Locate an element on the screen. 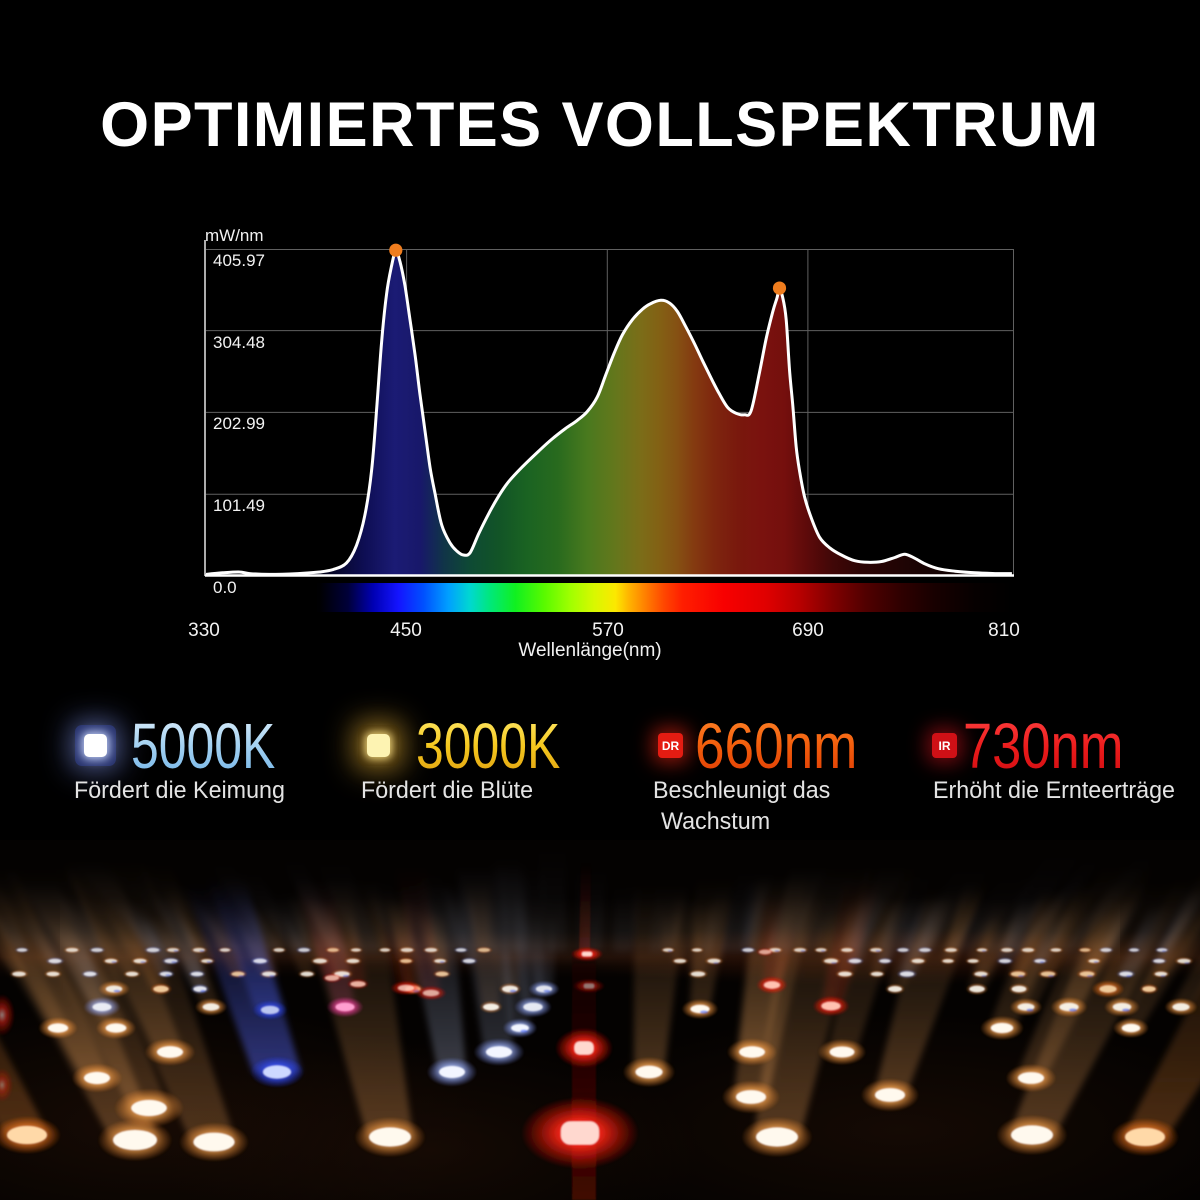 Image resolution: width=1200 pixels, height=1200 pixels. svg-text: 690 is located at coordinates (808, 630).